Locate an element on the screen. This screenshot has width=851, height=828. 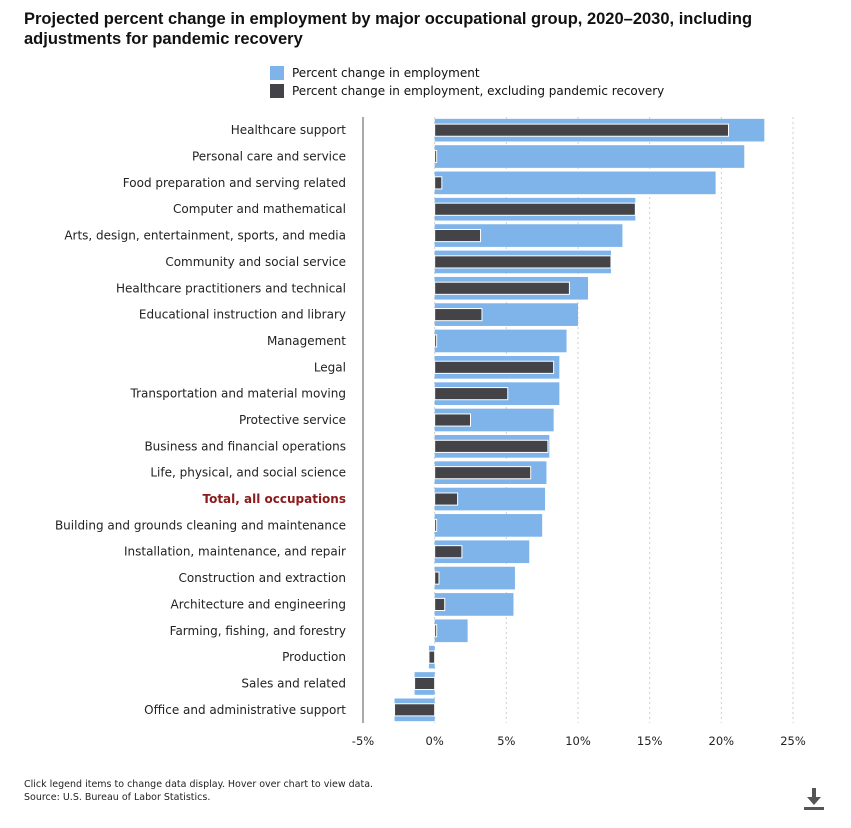
category-label: Management is located at coordinates (306, 341).